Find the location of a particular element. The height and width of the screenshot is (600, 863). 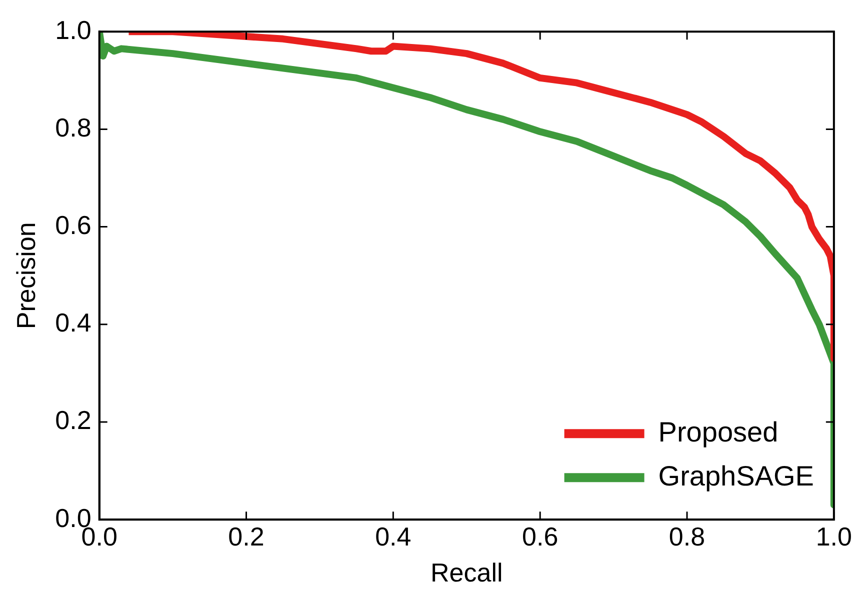

x-tick-label: 1.0 is located at coordinates (834, 536).